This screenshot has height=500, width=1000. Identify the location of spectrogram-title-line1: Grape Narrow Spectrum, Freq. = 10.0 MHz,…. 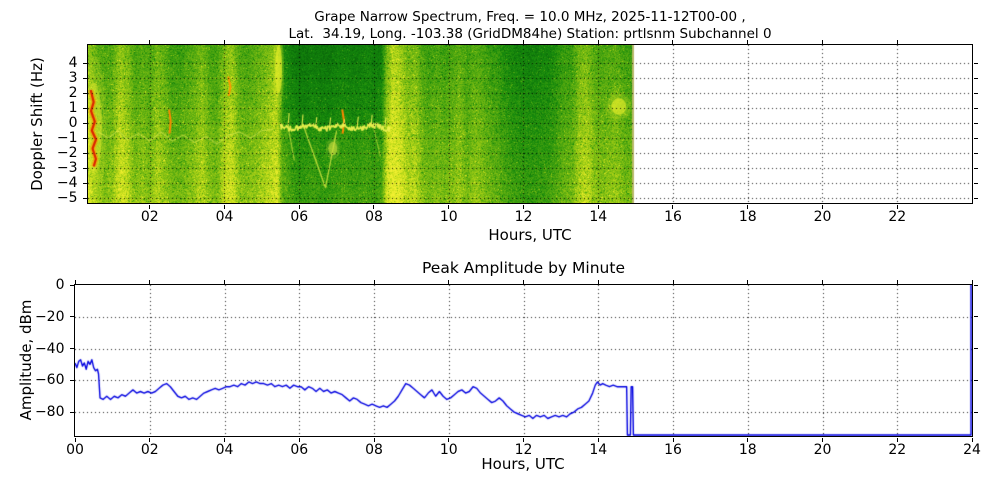
(530, 17).